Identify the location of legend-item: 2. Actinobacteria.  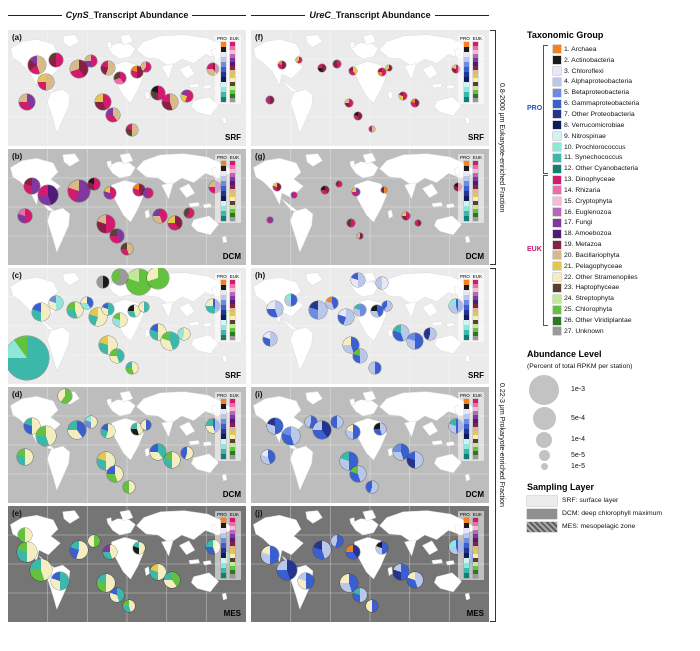
(625, 60).